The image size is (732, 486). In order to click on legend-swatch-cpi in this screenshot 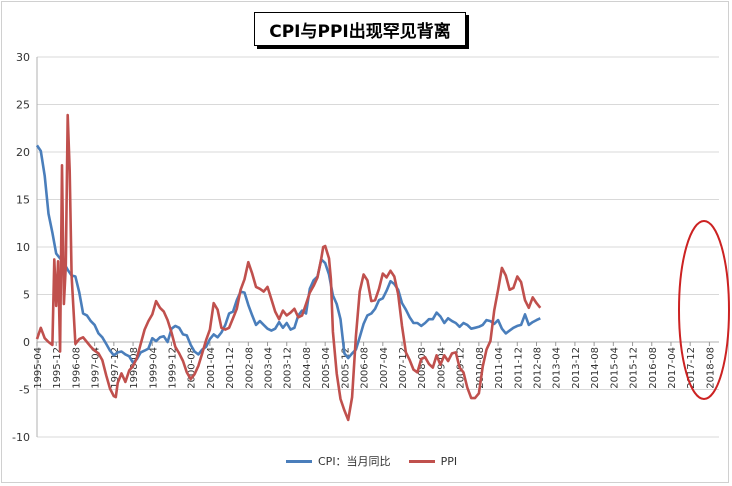, I will do `click(299, 461)`.